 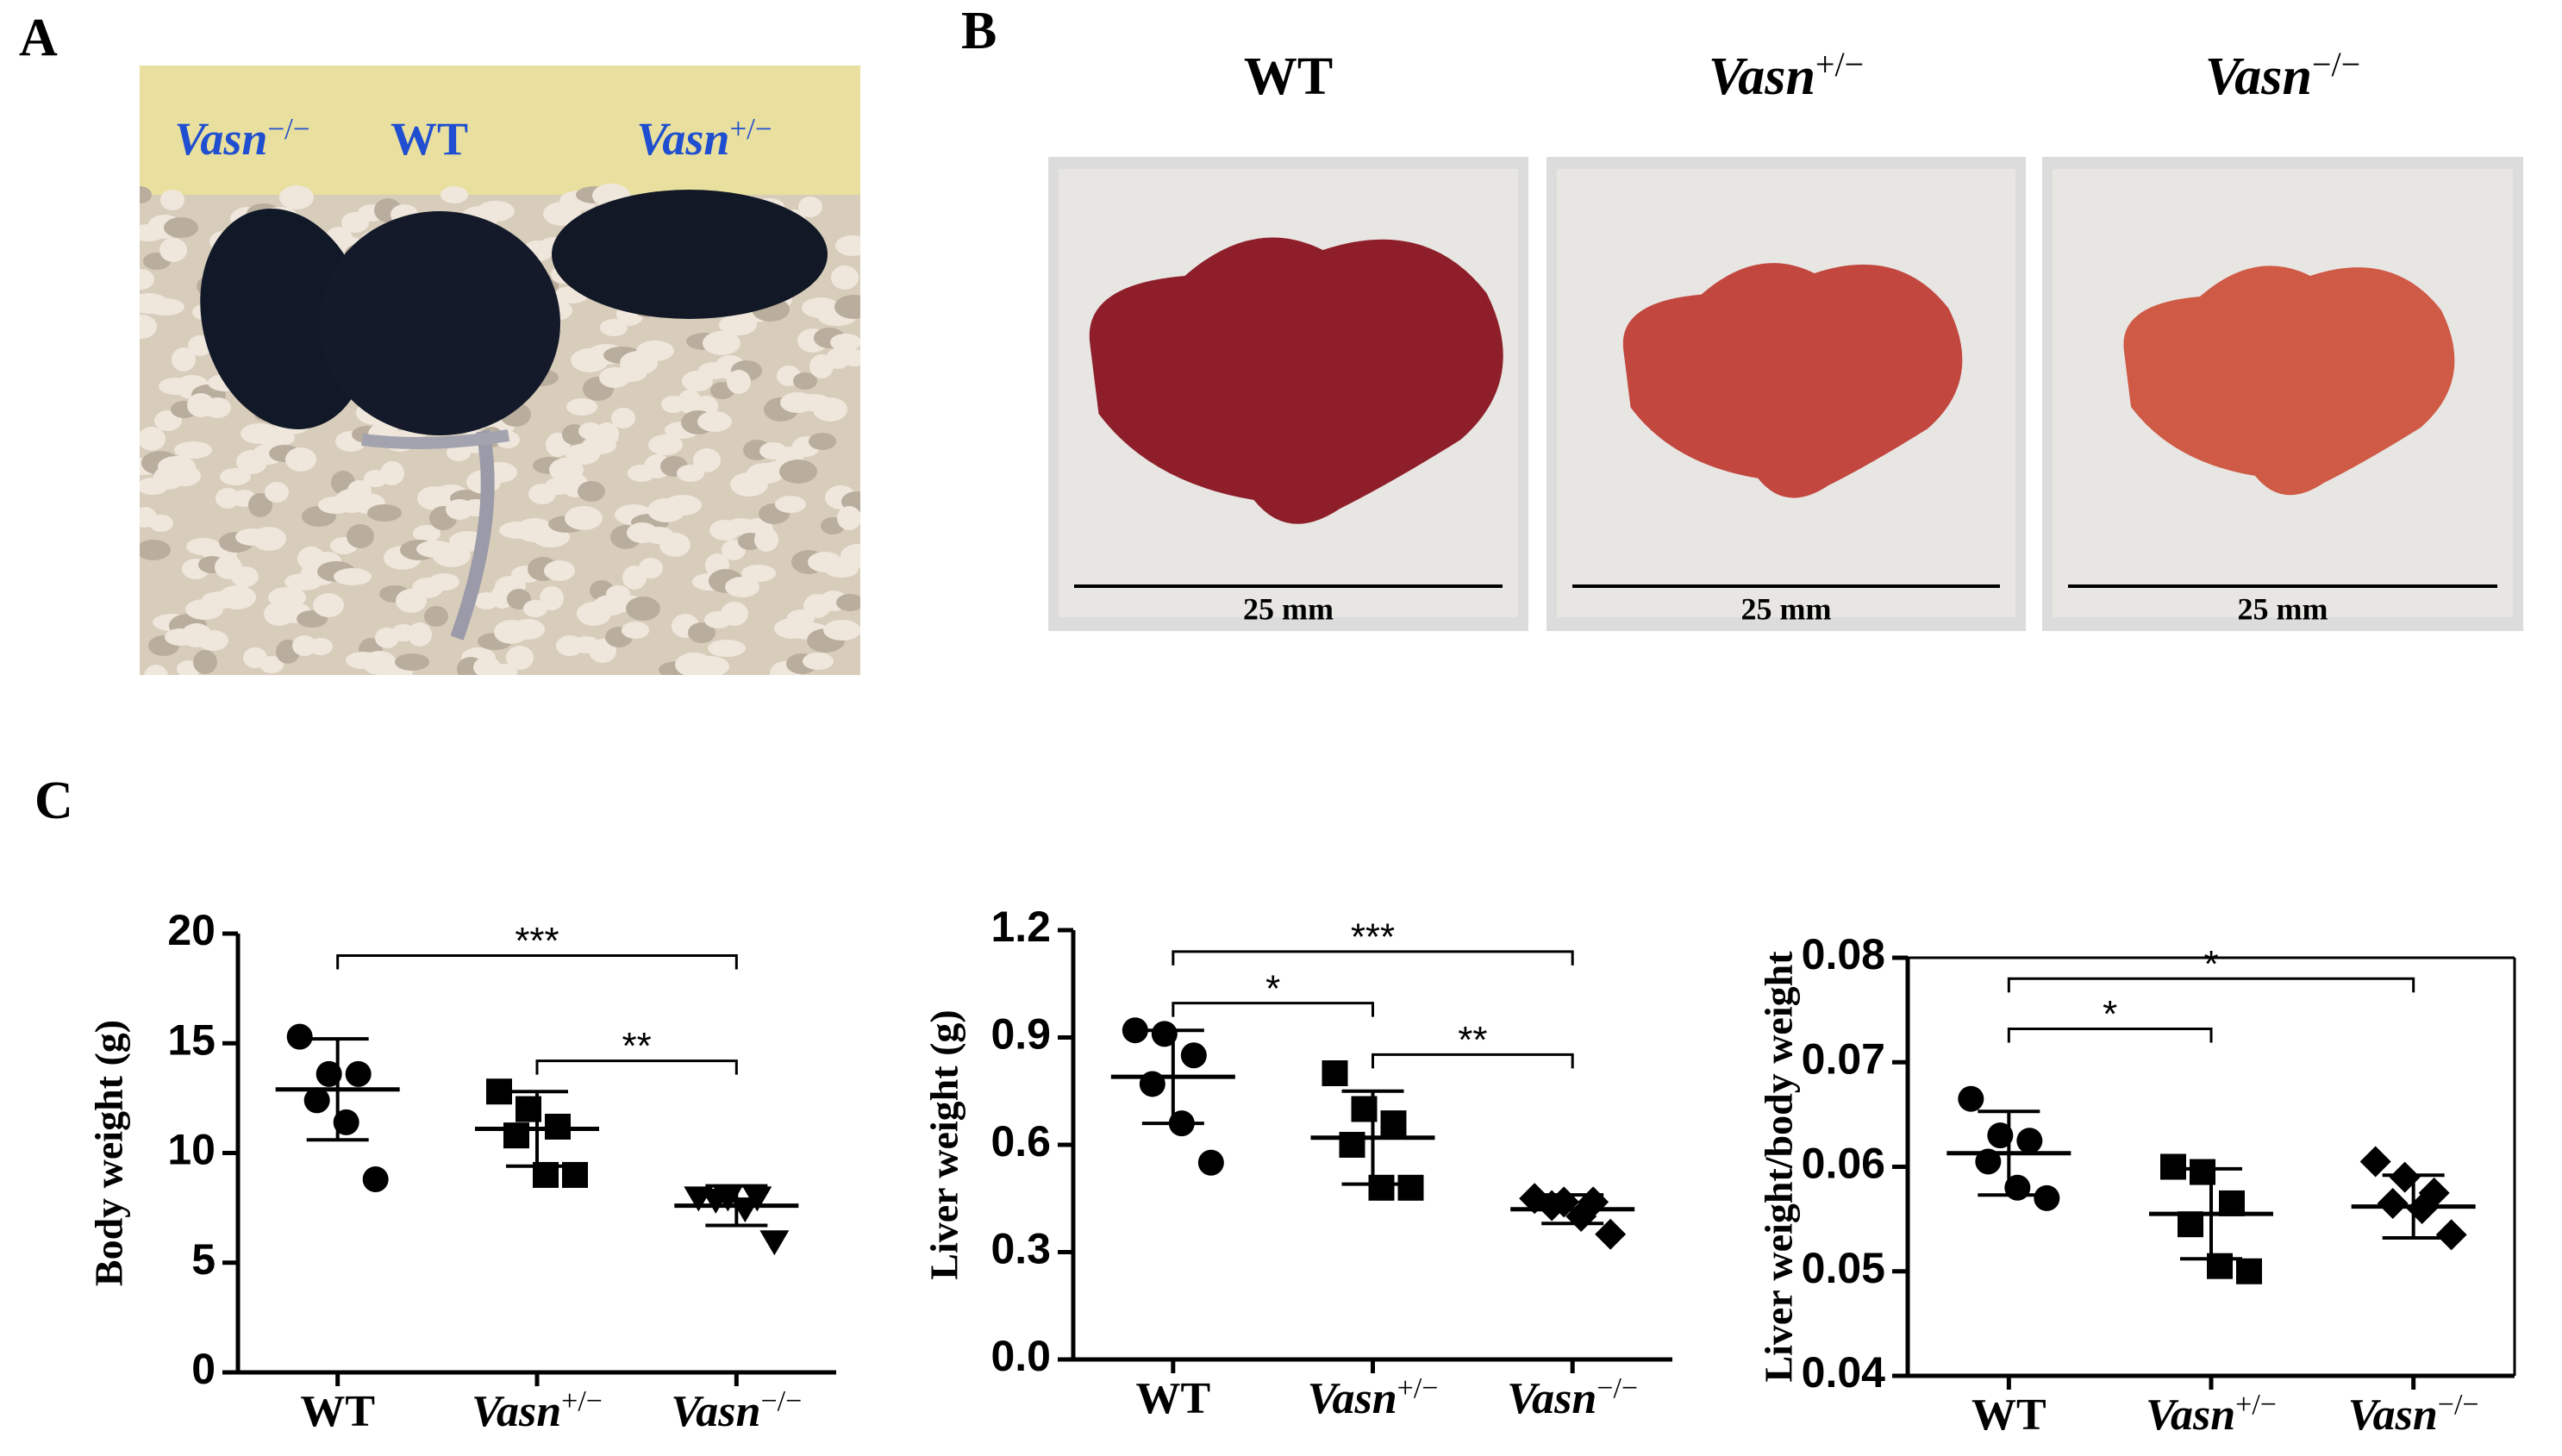 What do you see at coordinates (435, 439) in the screenshot?
I see `mouse-tail` at bounding box center [435, 439].